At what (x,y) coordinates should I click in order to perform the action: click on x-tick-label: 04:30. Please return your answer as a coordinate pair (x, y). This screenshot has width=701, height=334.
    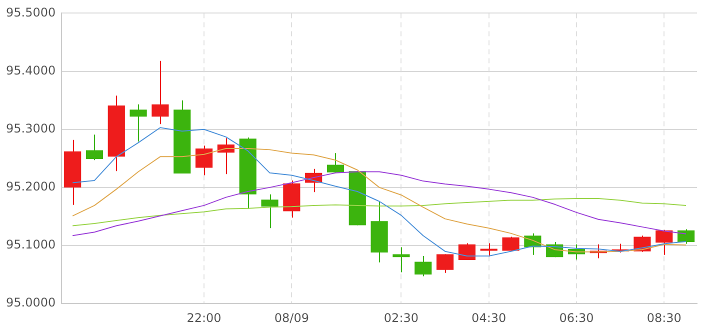
    Looking at the image, I should click on (489, 317).